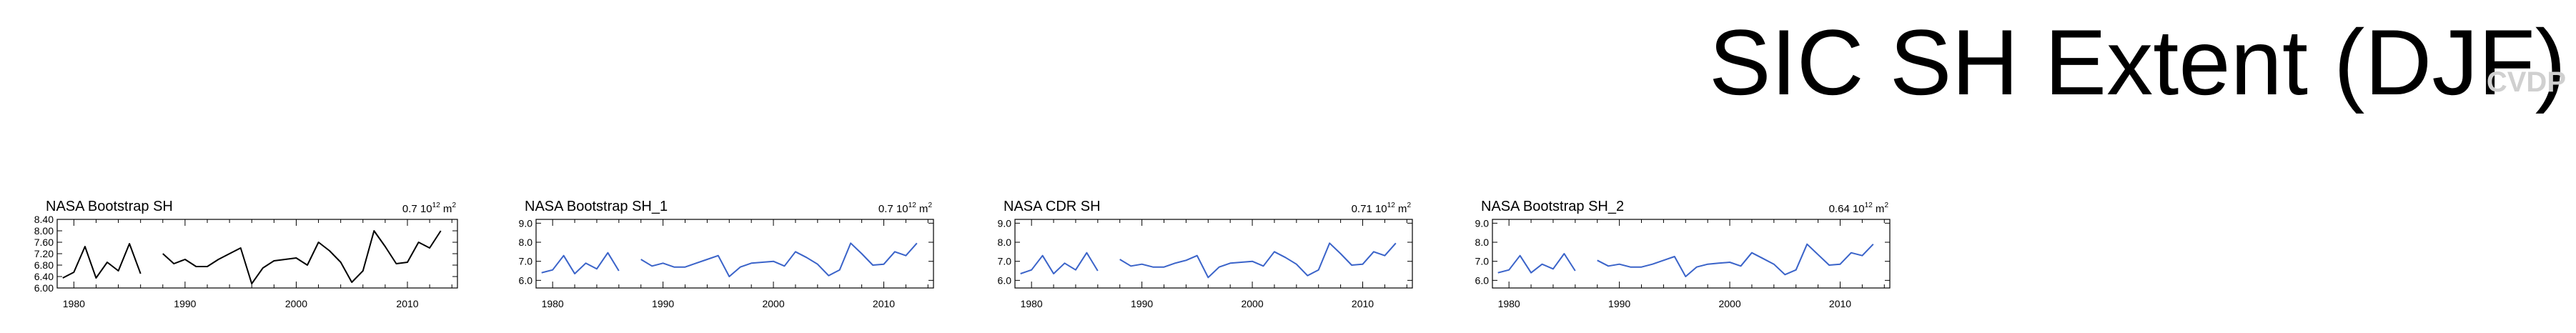  What do you see at coordinates (44, 288) in the screenshot?
I see `y-tick-label: 6.00` at bounding box center [44, 288].